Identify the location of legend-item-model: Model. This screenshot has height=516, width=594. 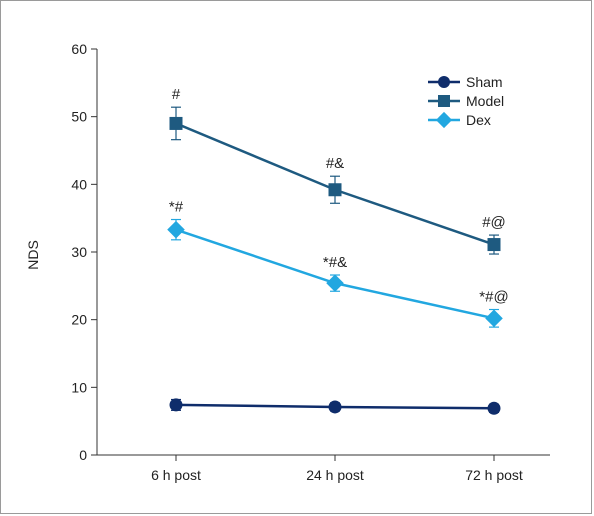
(466, 101).